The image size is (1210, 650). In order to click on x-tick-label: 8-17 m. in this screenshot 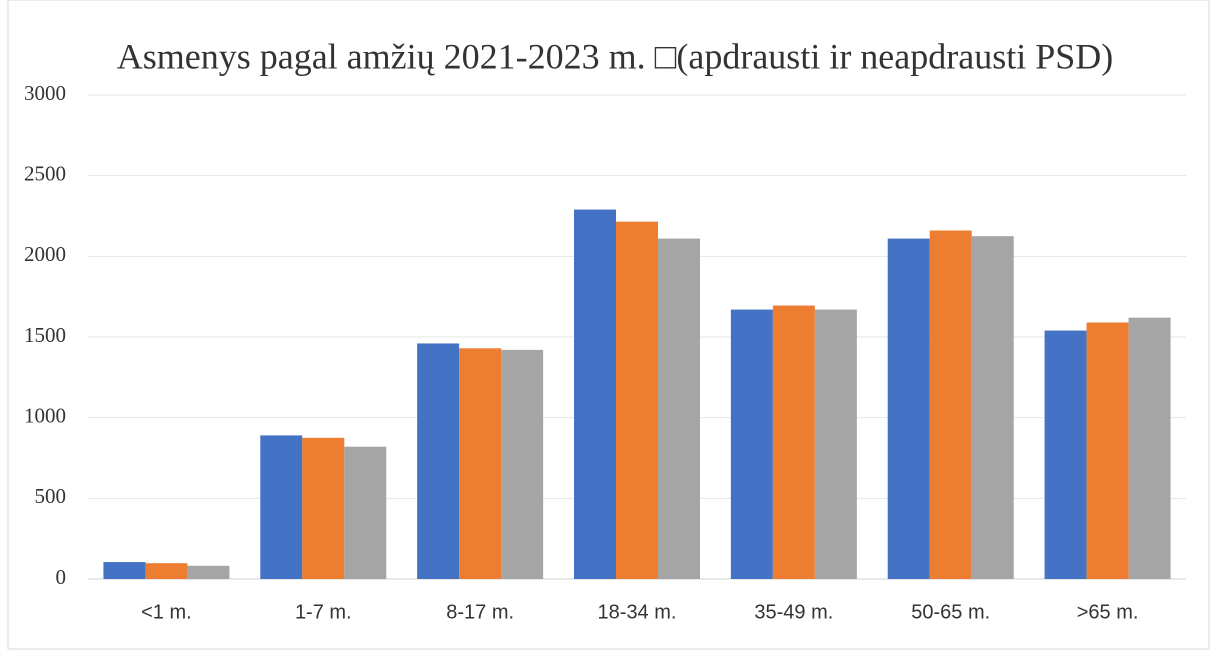, I will do `click(480, 612)`.